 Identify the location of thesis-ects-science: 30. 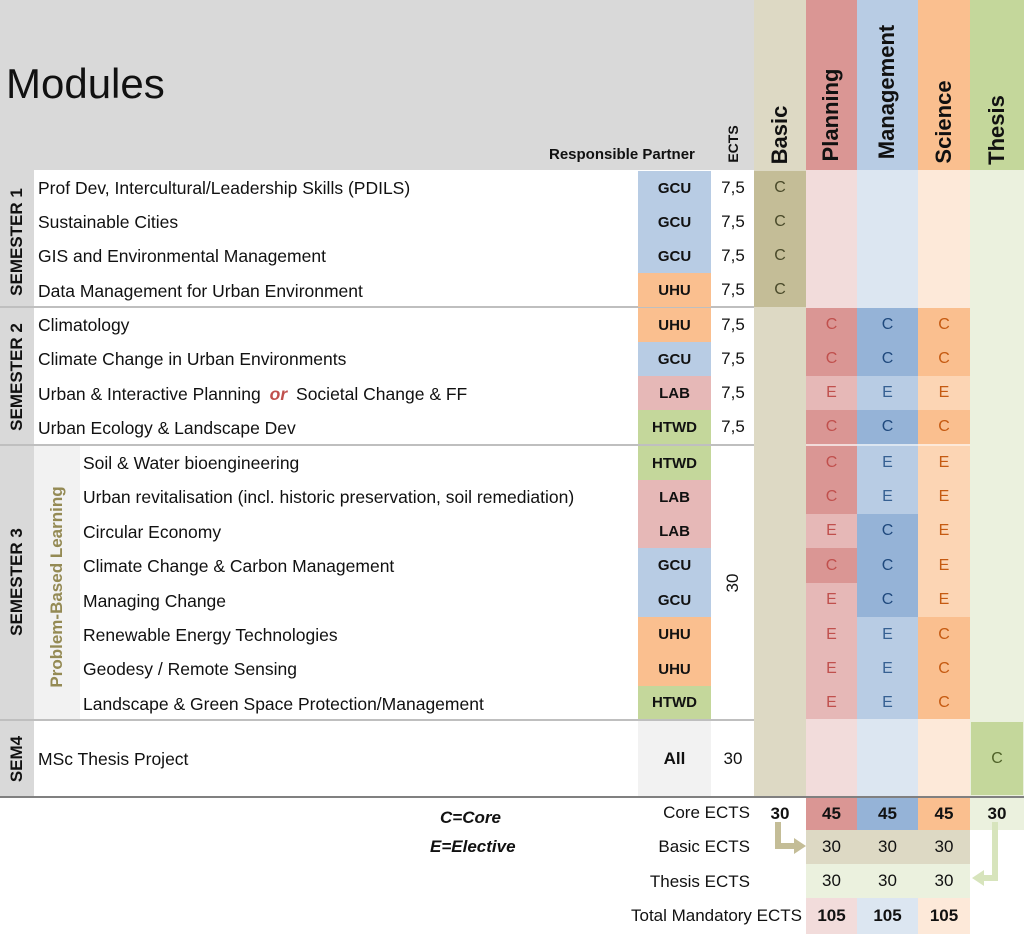
(944, 881).